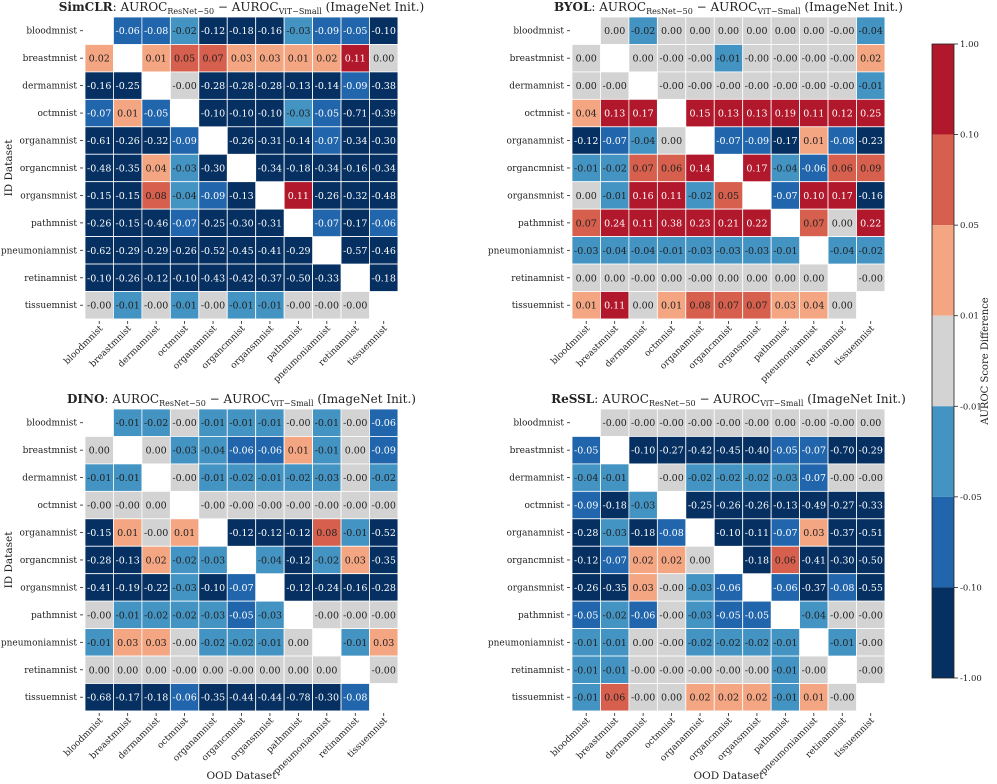  Describe the element at coordinates (373, 7) in the screenshot. I see `title-suffix: (ImageNet Init.)` at that location.